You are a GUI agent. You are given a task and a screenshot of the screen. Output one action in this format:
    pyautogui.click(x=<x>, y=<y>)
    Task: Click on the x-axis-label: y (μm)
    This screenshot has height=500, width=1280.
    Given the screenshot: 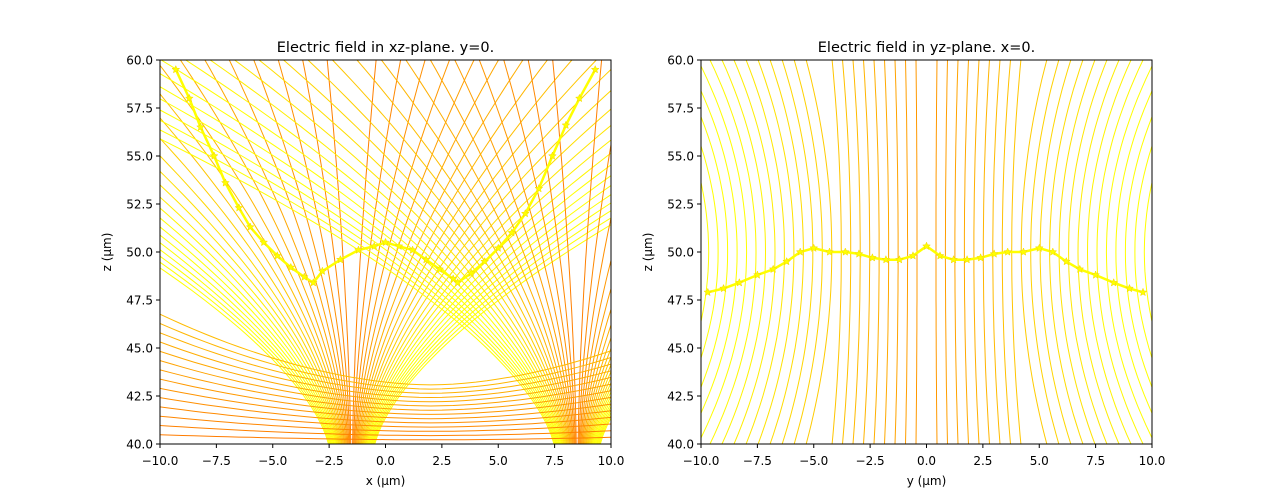 What is the action you would take?
    pyautogui.click(x=927, y=481)
    